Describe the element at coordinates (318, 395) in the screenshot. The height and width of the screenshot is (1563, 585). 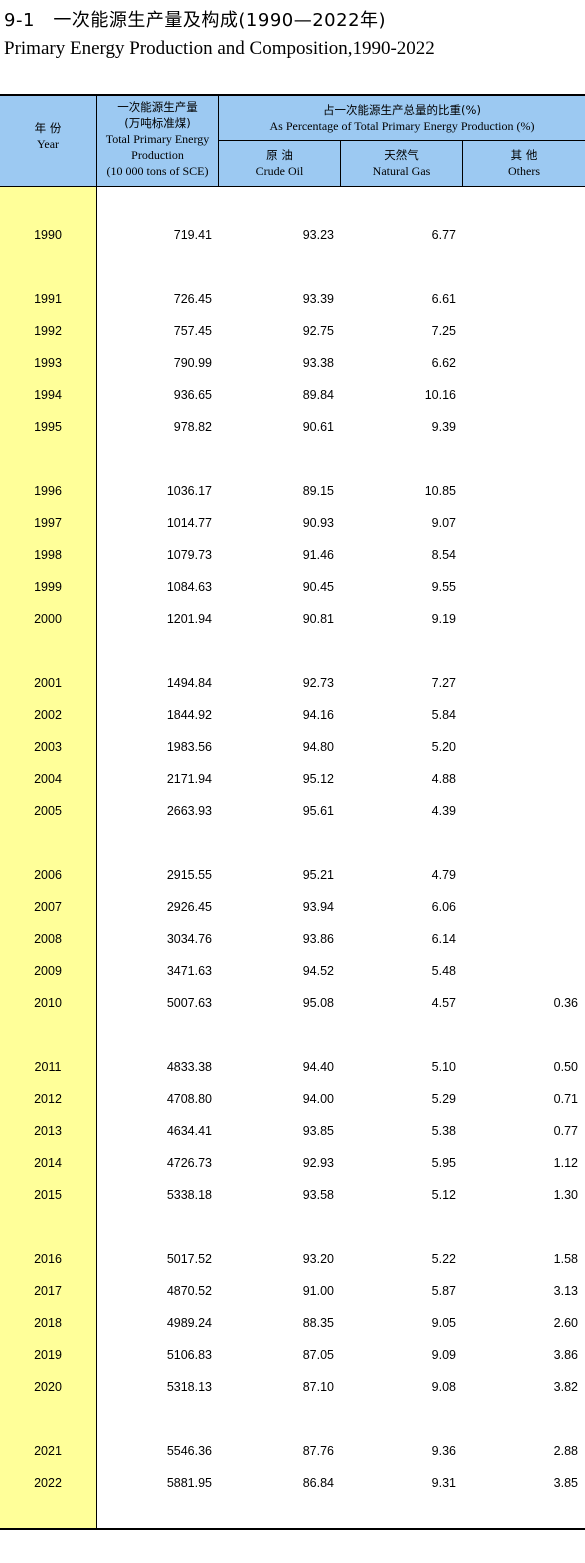
I see `cell-crude-oil: 89.84` at that location.